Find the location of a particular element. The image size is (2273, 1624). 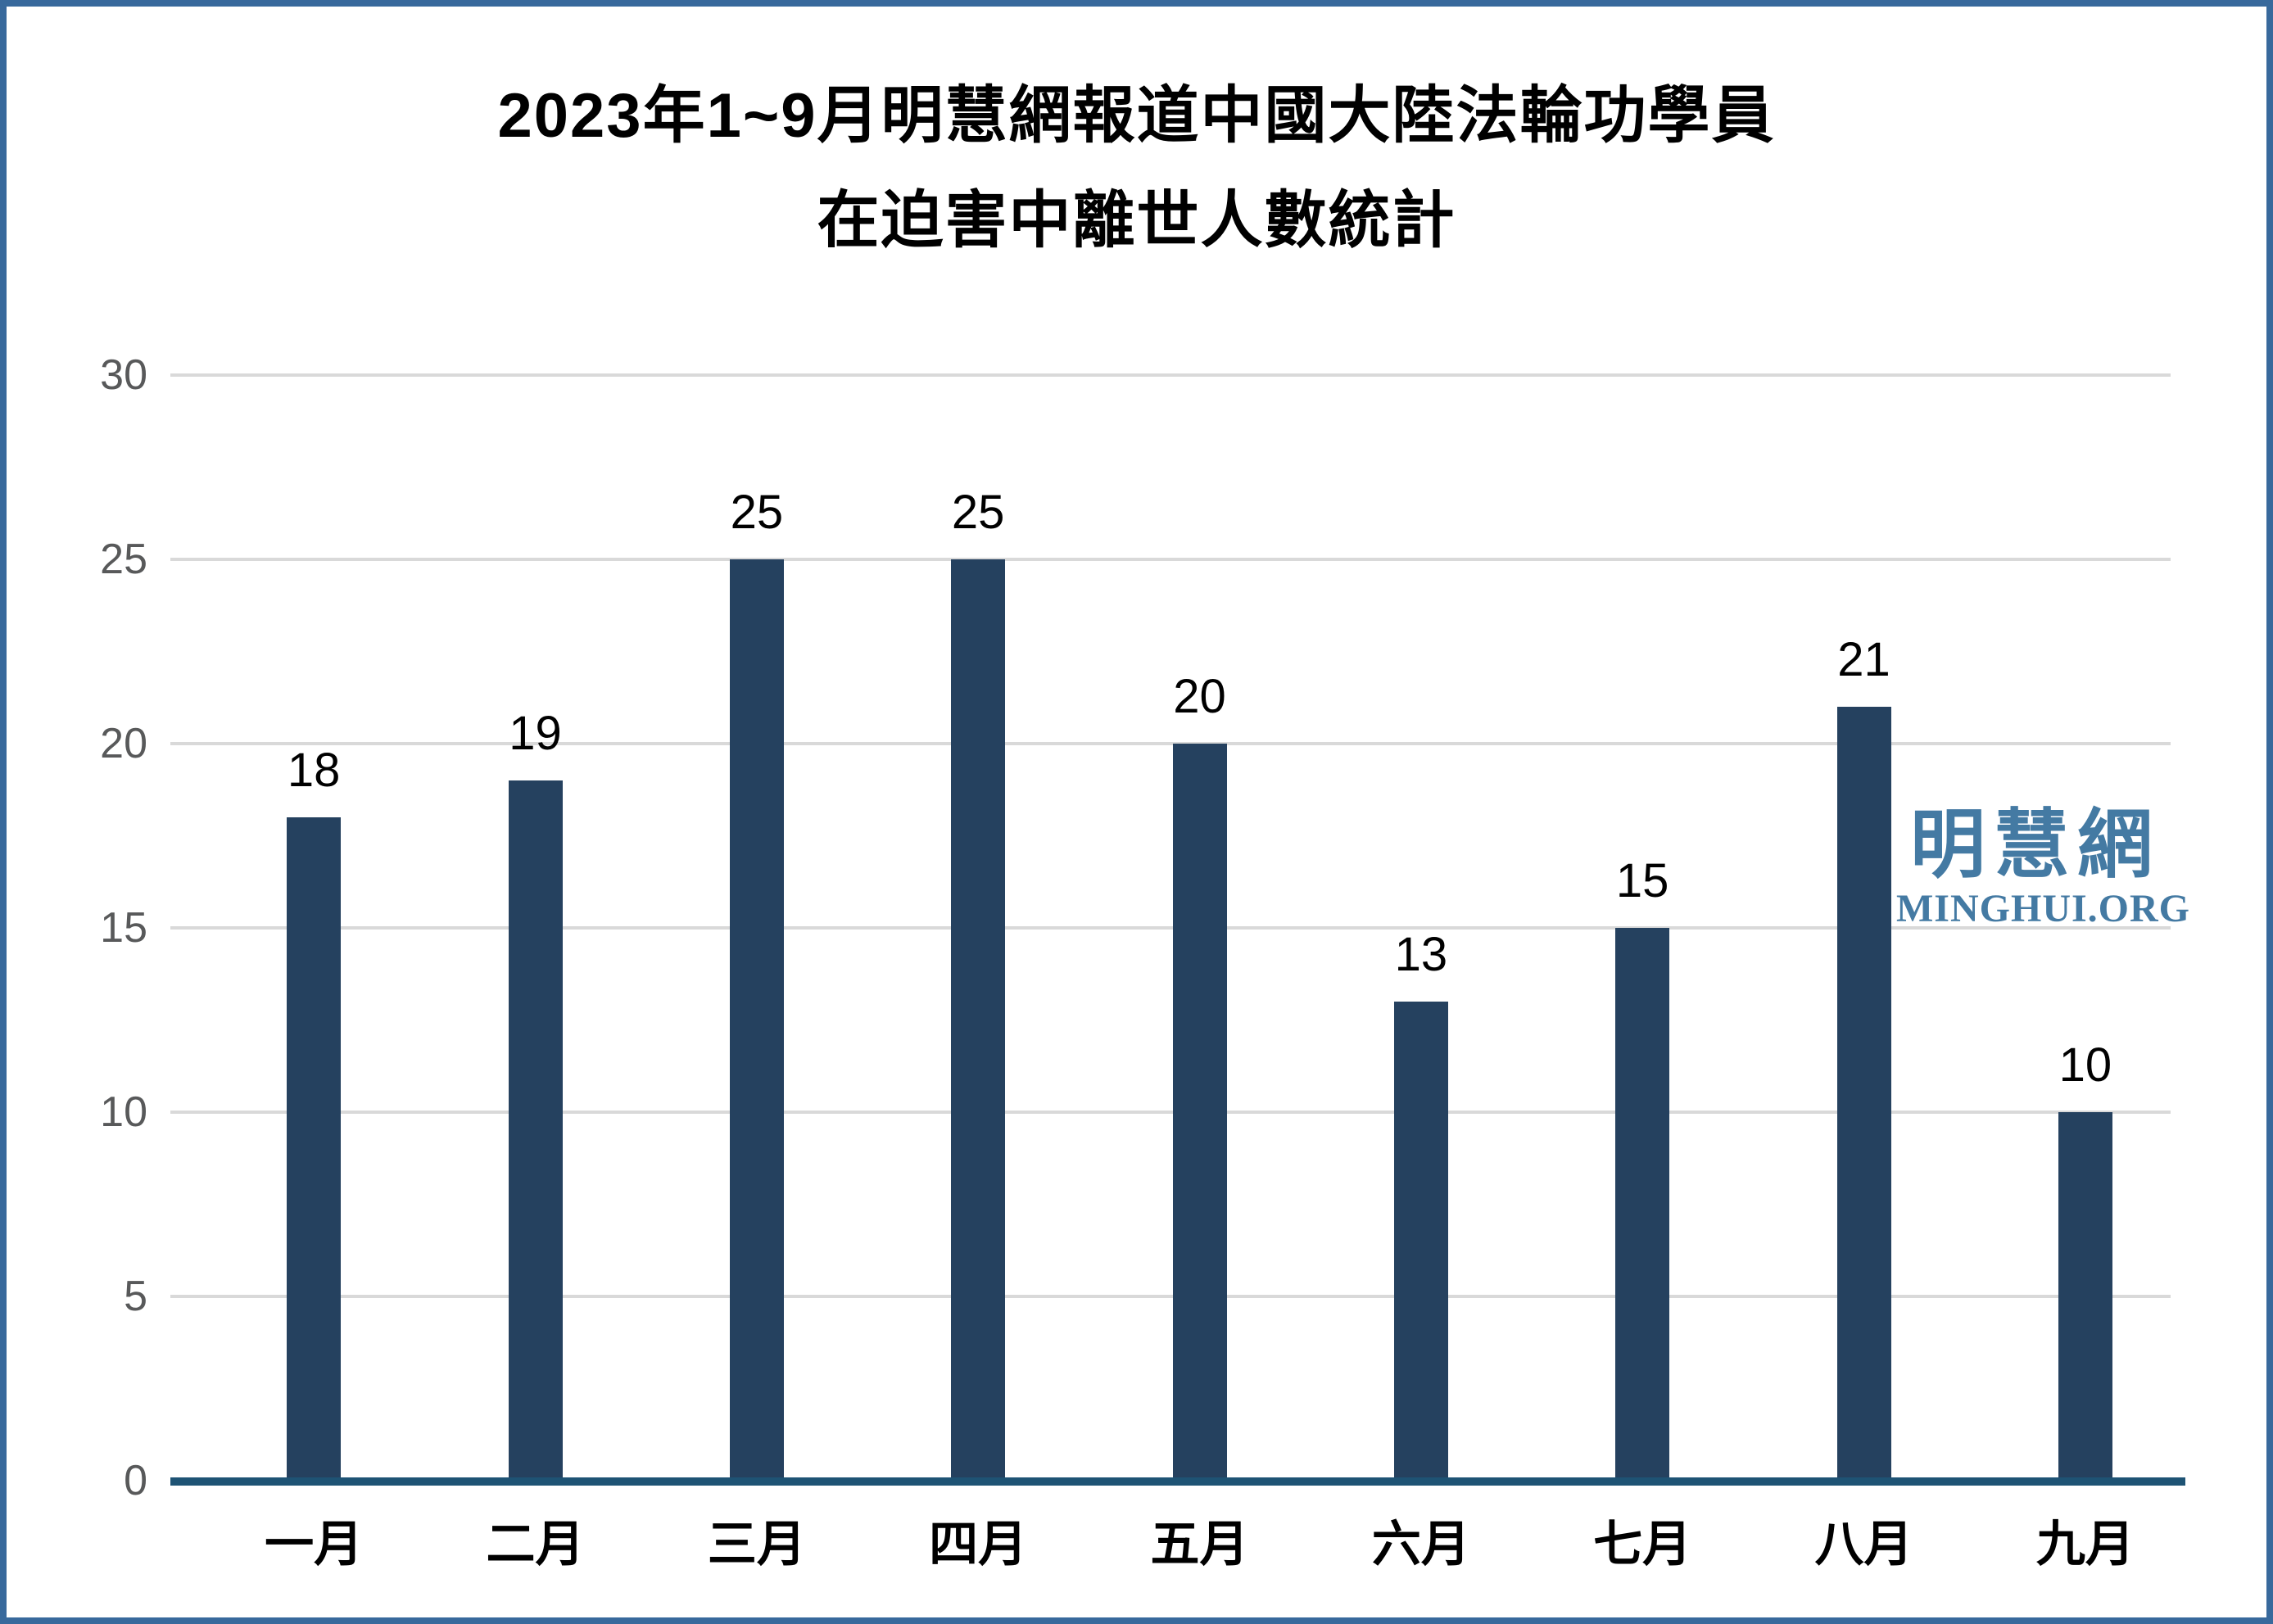

y-axis-tick-label: 20 is located at coordinates (123, 744).